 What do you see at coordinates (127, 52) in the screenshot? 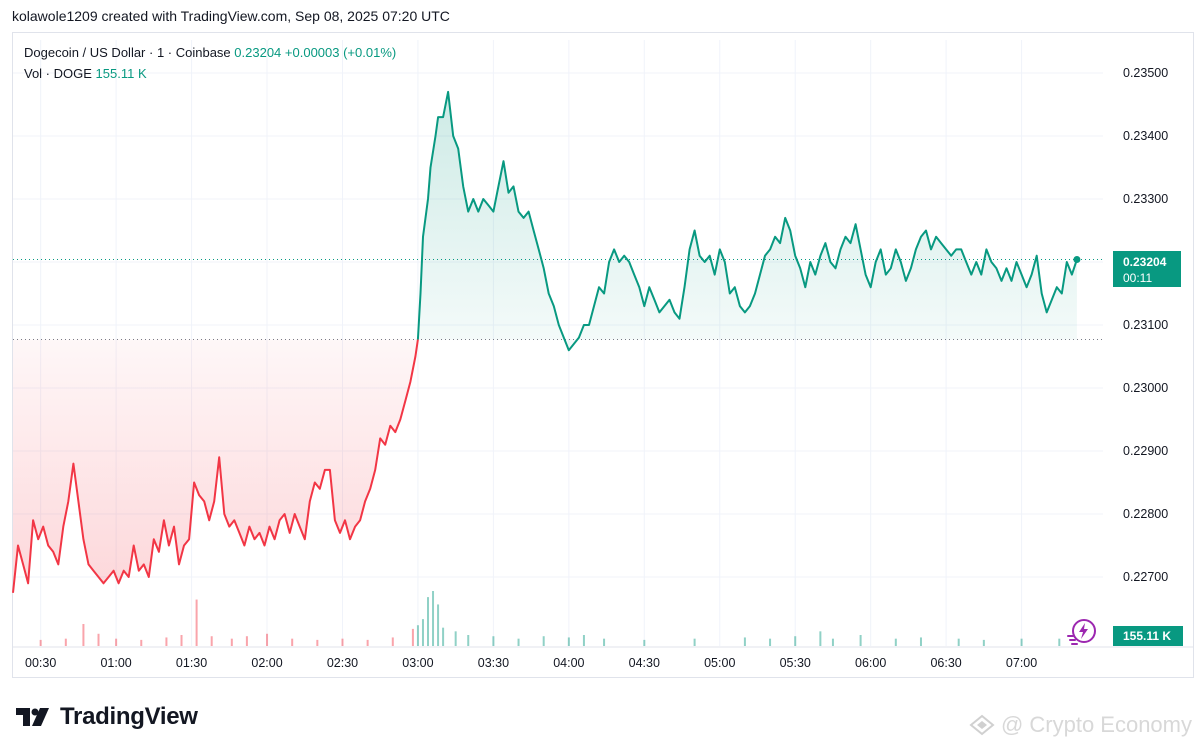
I see `symbol-description: Dogecoin / US Dollar · 1 · Coinbase` at bounding box center [127, 52].